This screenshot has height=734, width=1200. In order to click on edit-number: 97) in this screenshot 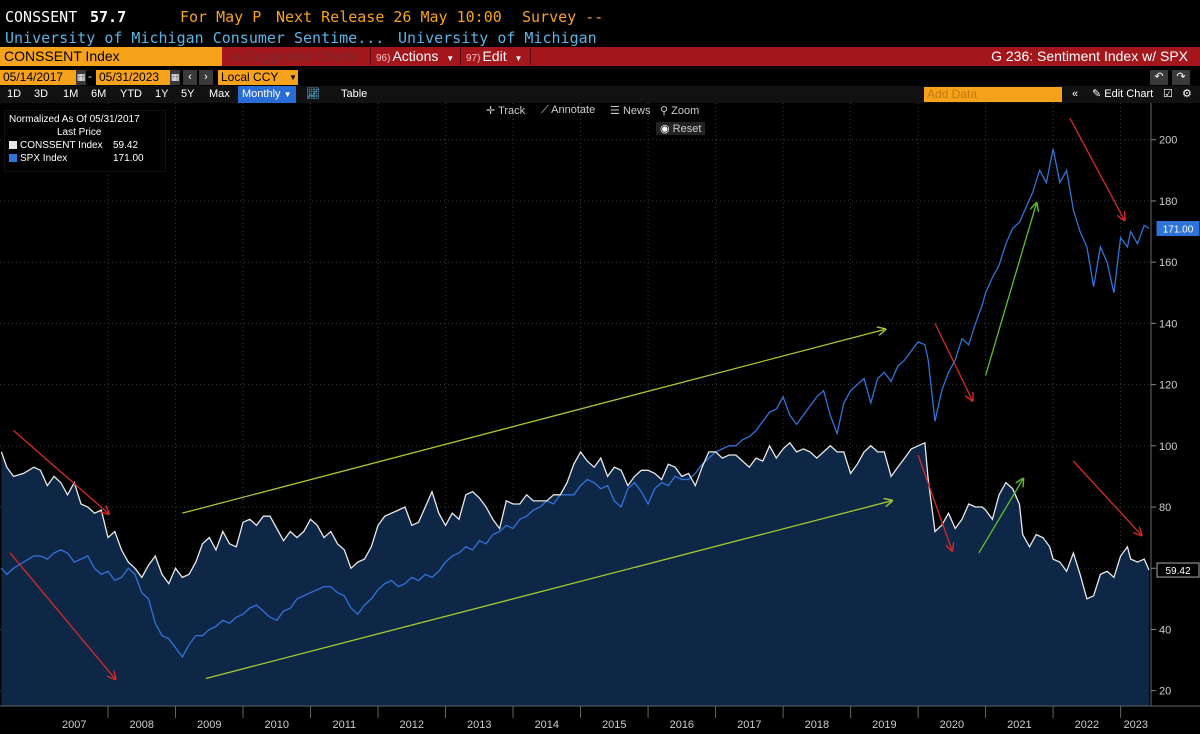, I will do `click(473, 58)`.